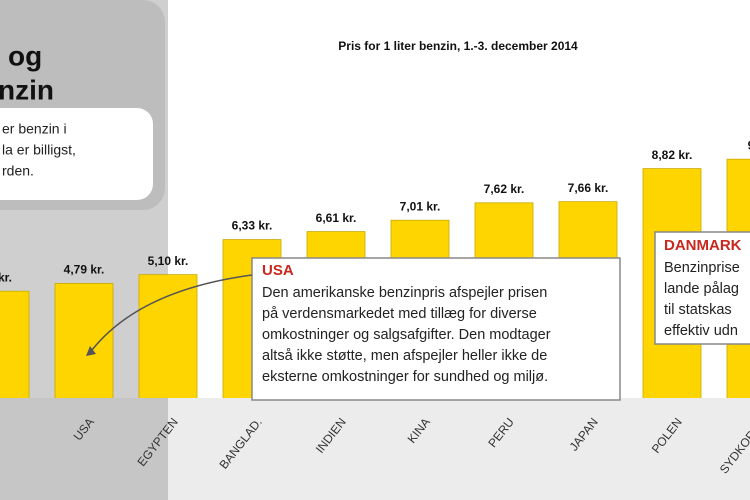 This screenshot has width=750, height=500. I want to click on annotation-arrow, so click(172, 312).